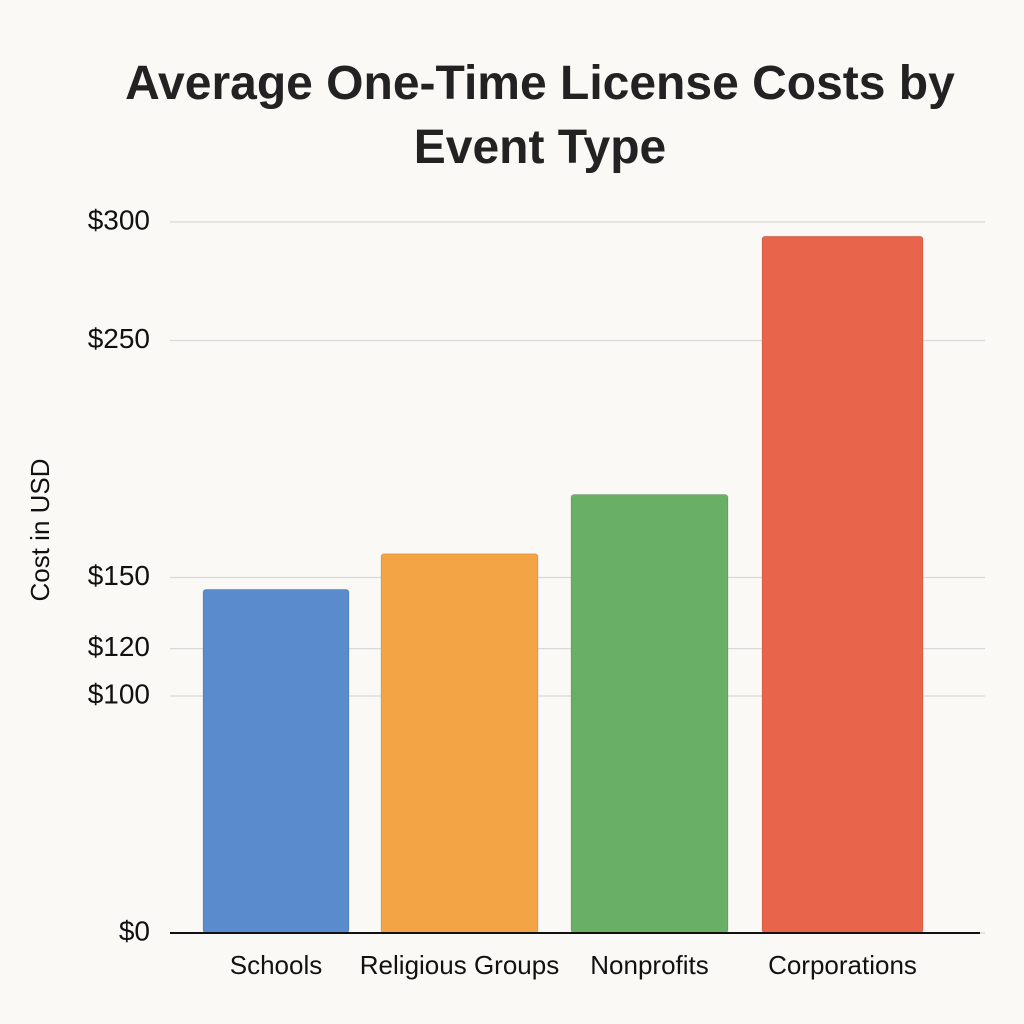 This screenshot has height=1024, width=1024. What do you see at coordinates (134, 930) in the screenshot?
I see `y-tick-label: $0` at bounding box center [134, 930].